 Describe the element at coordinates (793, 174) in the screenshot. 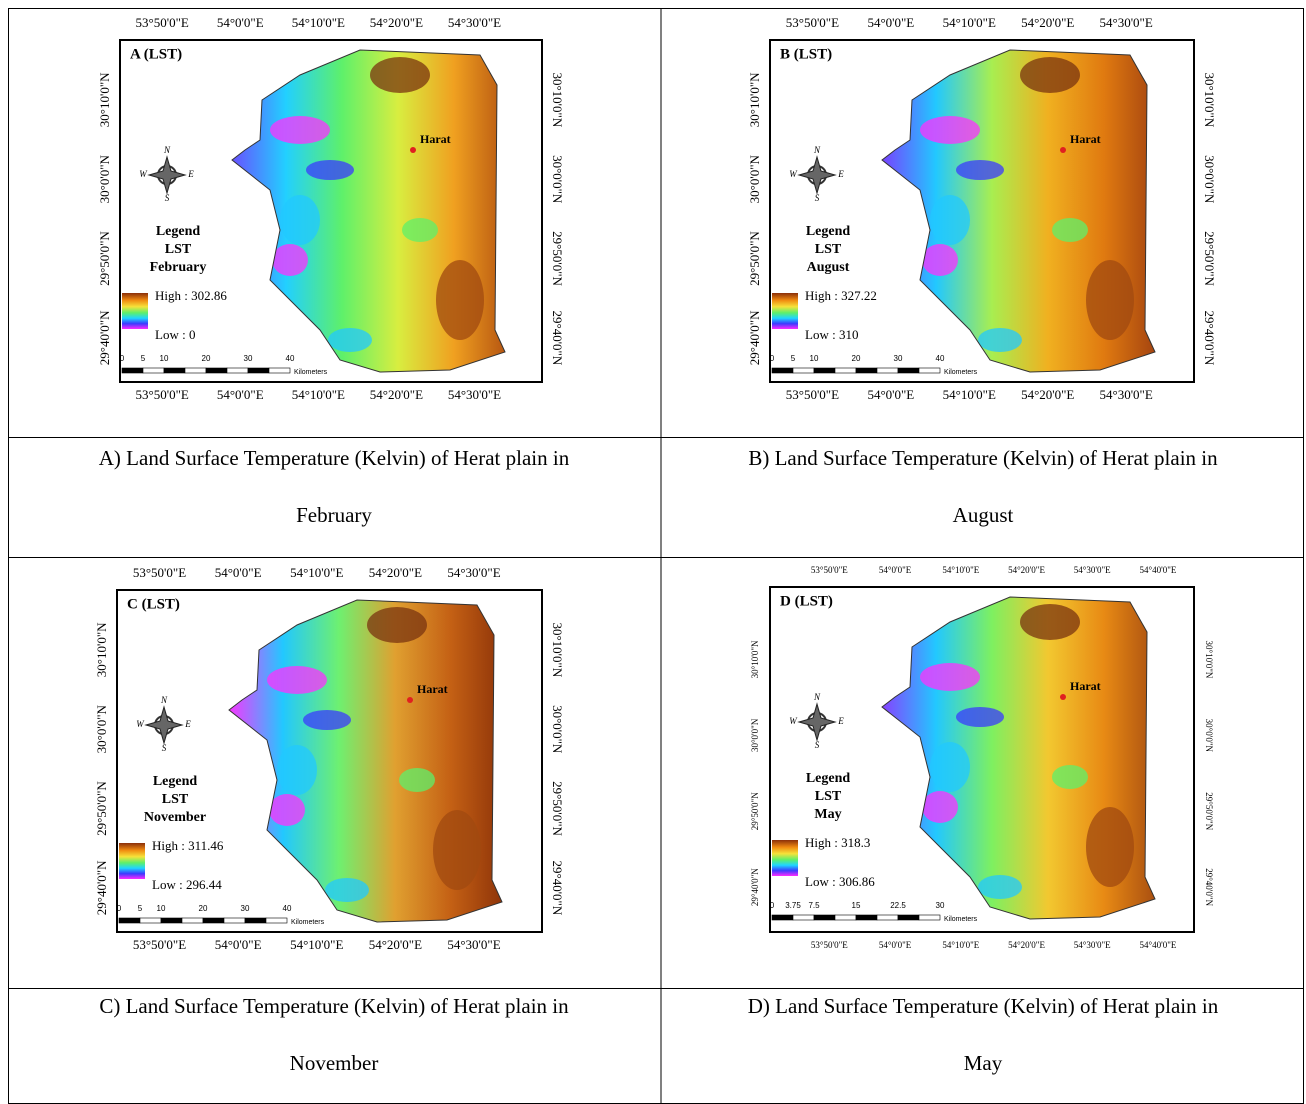

I see `compass-letter: W` at that location.